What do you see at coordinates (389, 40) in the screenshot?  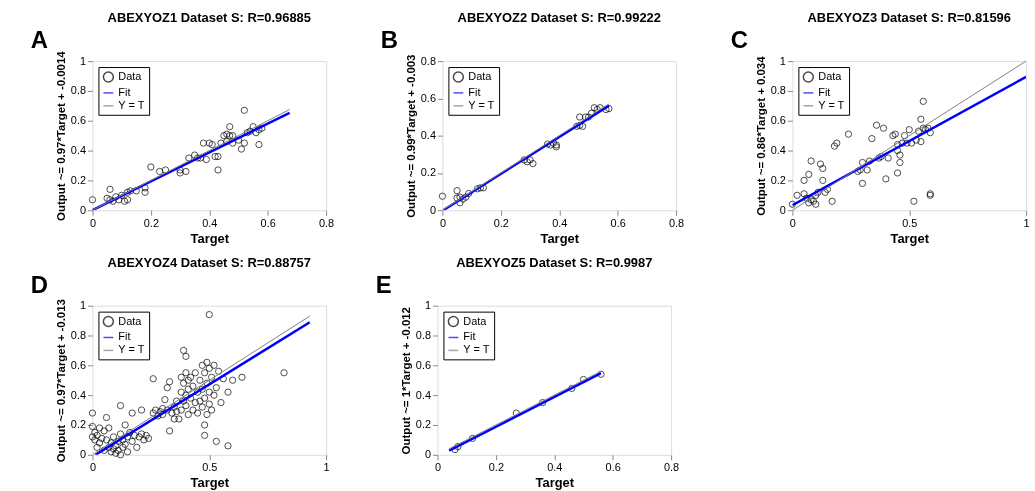 I see `text: B` at bounding box center [389, 40].